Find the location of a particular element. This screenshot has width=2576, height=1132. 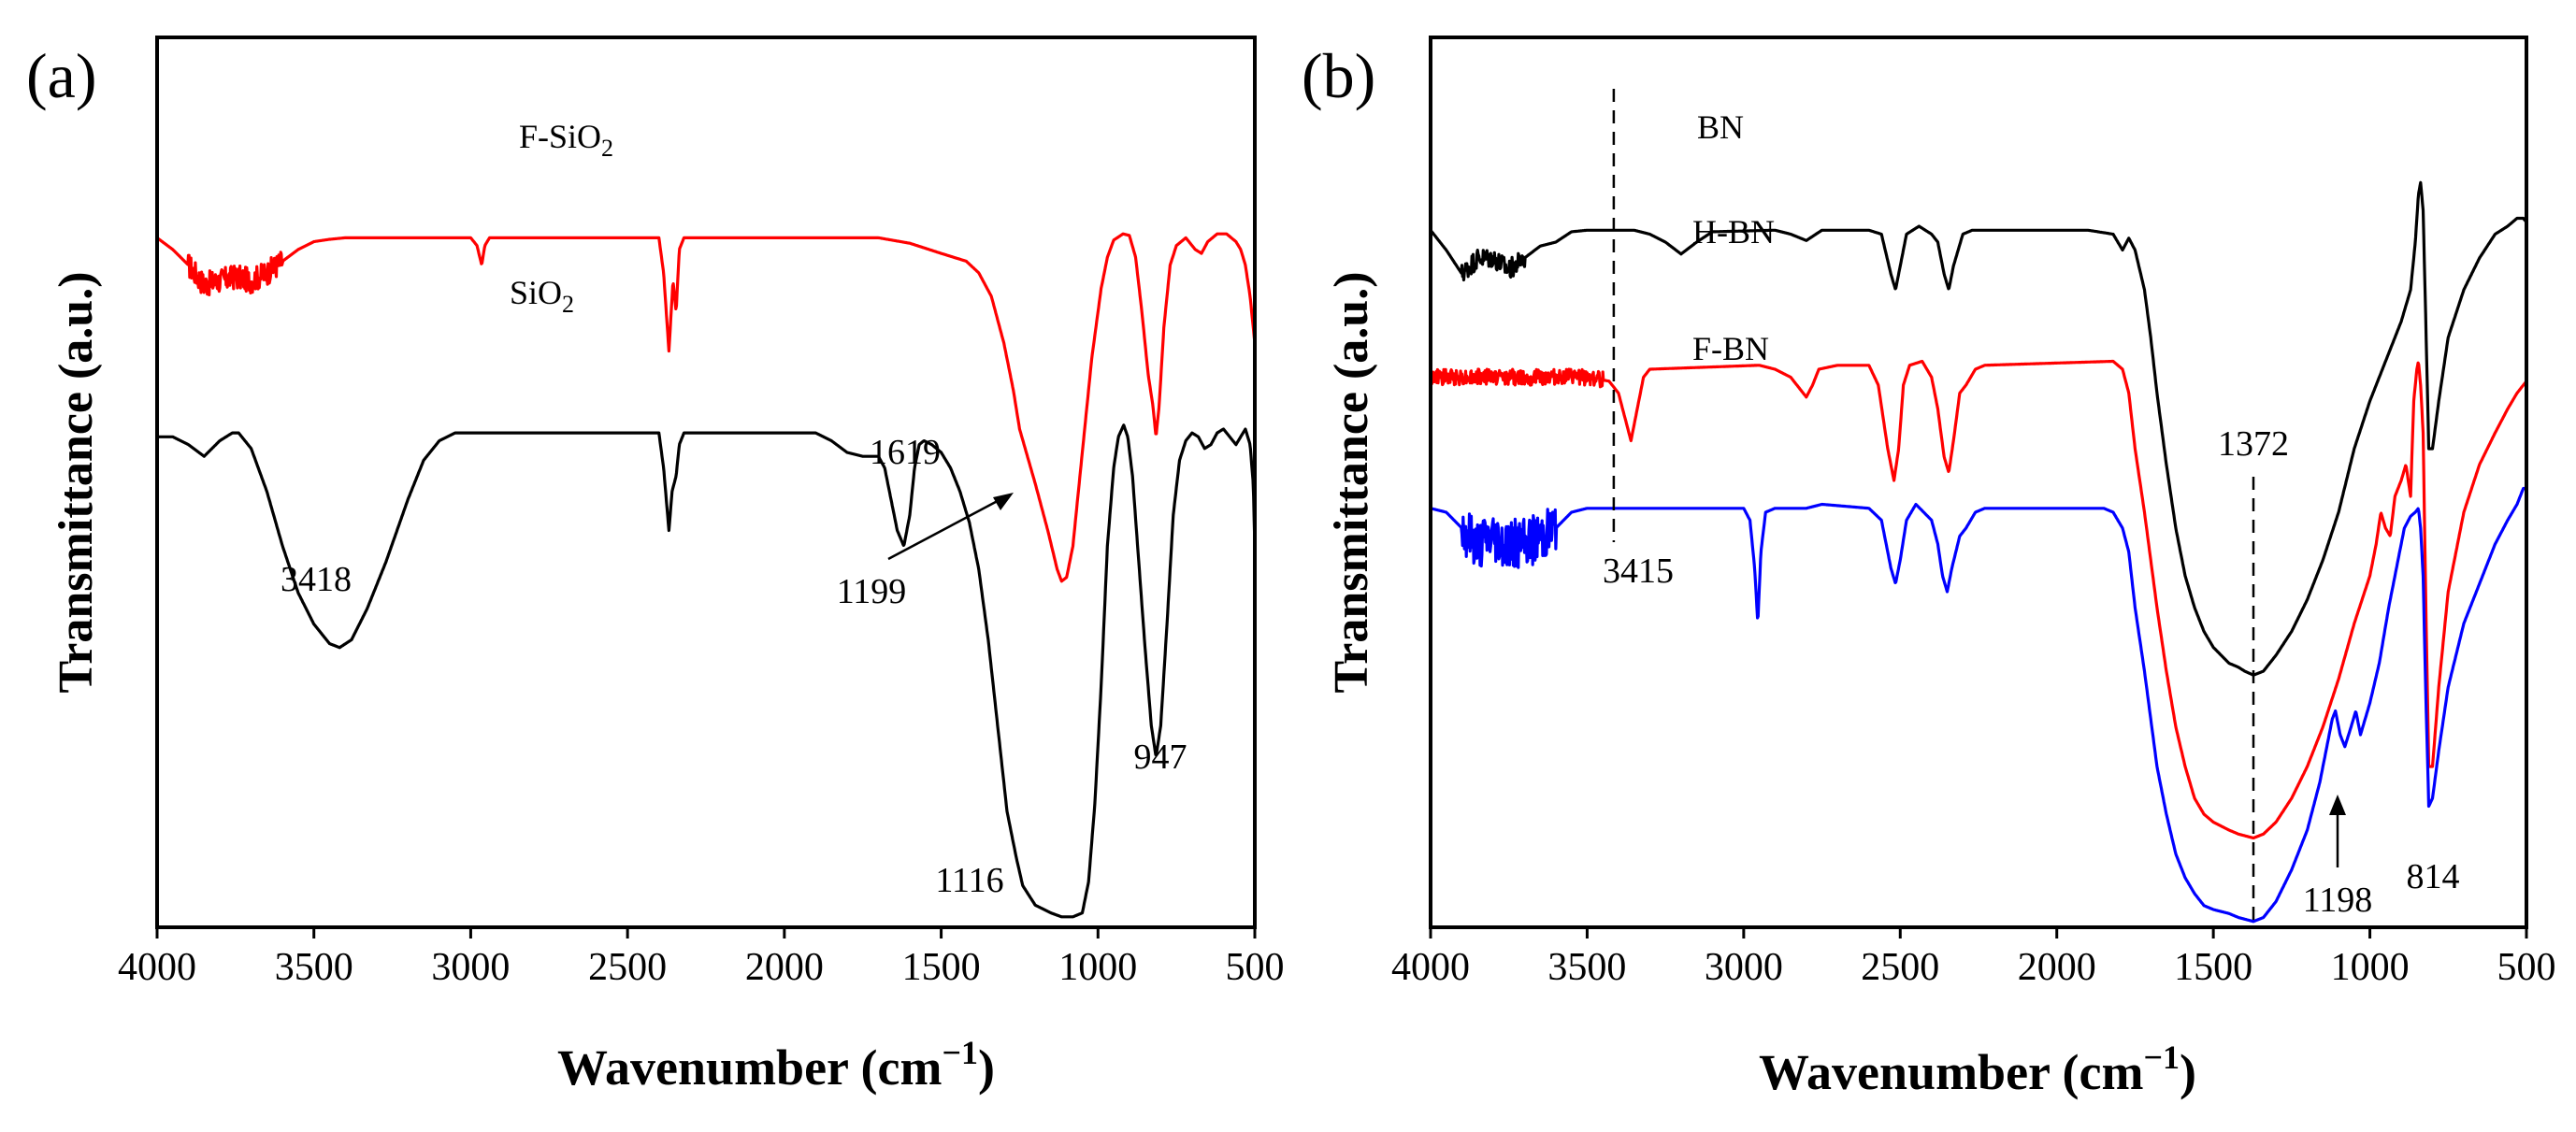

panel-b-annotation-814: 814 is located at coordinates (2434, 876).